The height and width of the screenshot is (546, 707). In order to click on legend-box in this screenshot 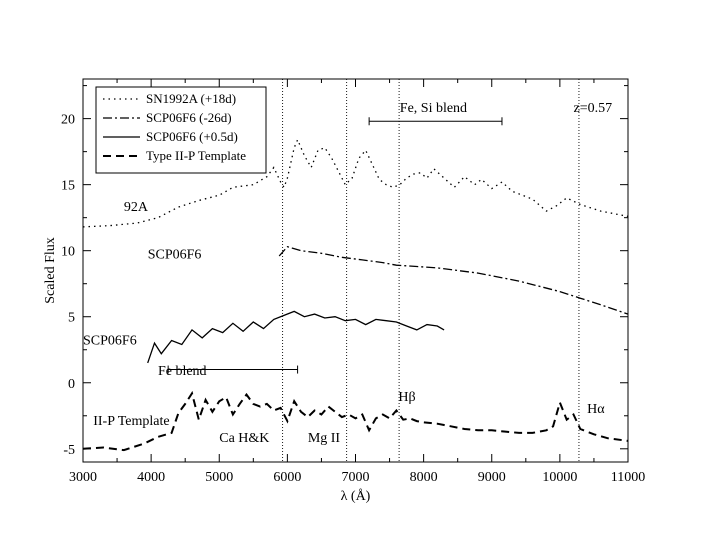, I will do `click(181, 130)`.